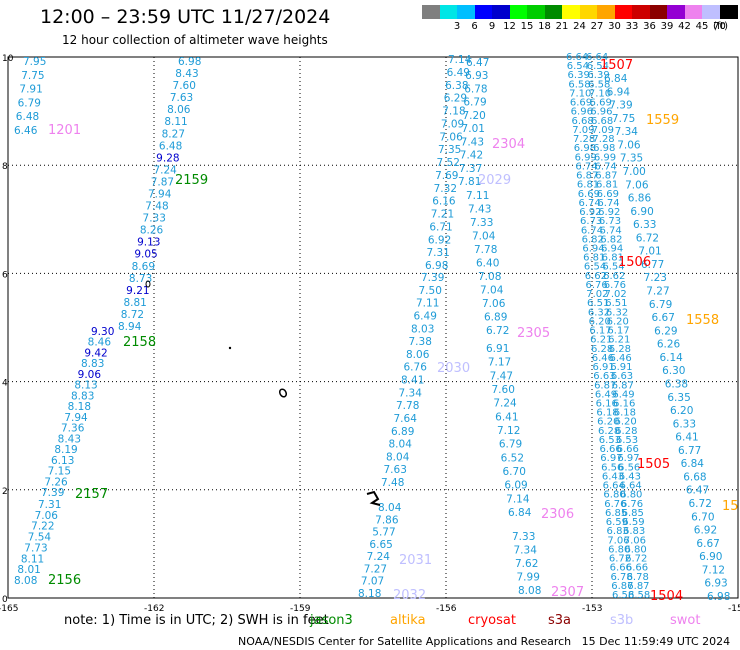  What do you see at coordinates (64, 130) in the screenshot?
I see `track-label-1201: 1201` at bounding box center [64, 130].